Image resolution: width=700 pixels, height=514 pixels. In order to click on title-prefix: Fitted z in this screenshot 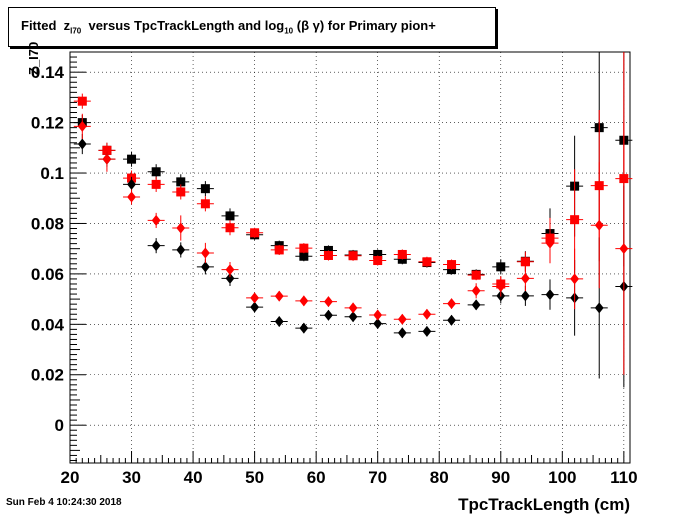, I will do `click(46, 25)`.